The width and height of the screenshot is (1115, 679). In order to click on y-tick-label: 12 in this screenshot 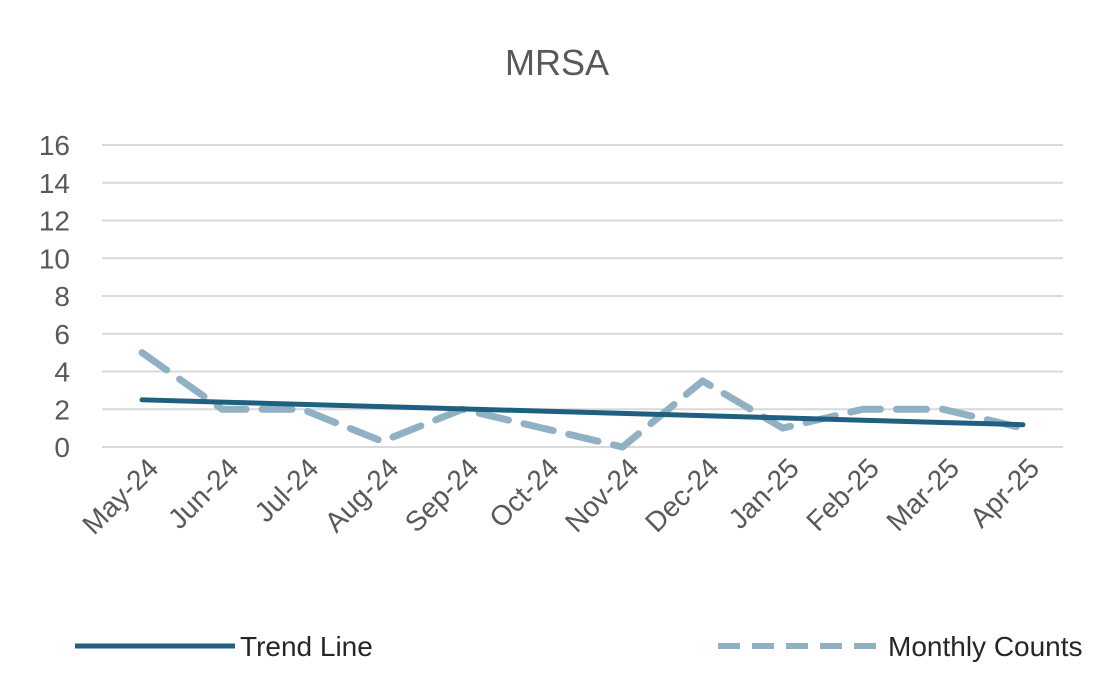, I will do `click(54, 221)`.